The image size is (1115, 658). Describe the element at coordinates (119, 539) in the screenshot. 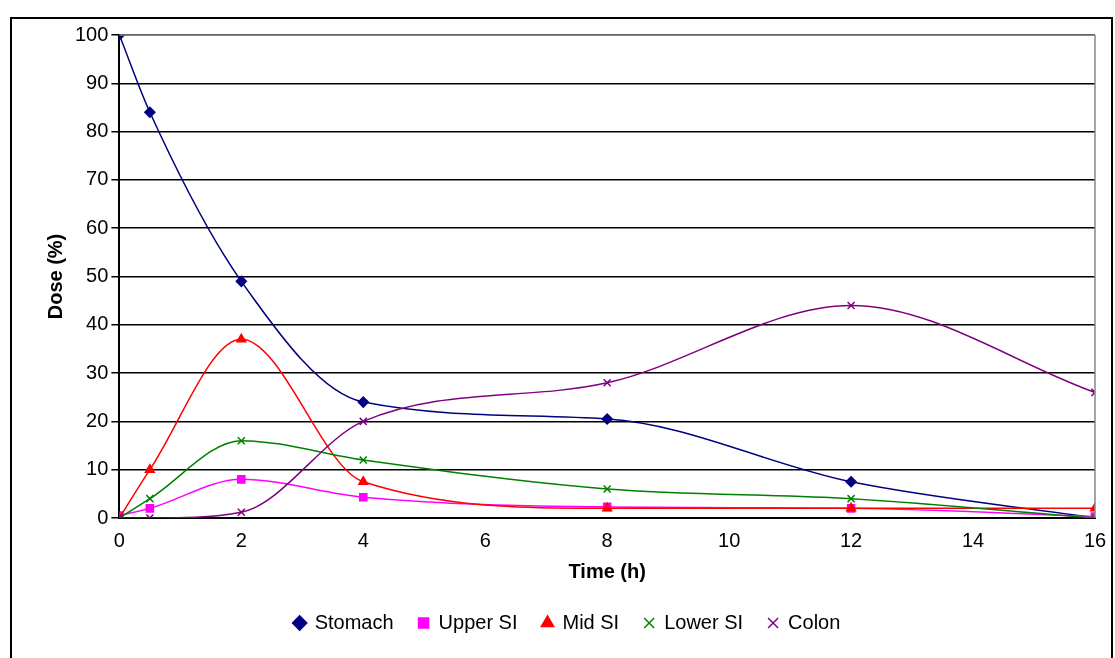

I see `x-tick-label: 0` at that location.